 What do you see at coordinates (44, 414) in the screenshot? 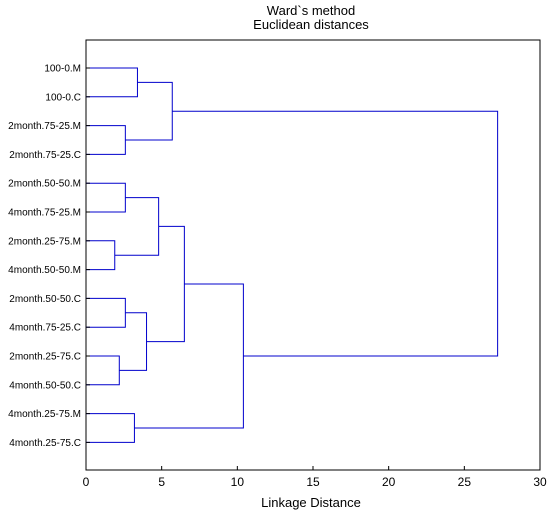
I see `leaf-label: 4month.25-75.M` at bounding box center [44, 414].